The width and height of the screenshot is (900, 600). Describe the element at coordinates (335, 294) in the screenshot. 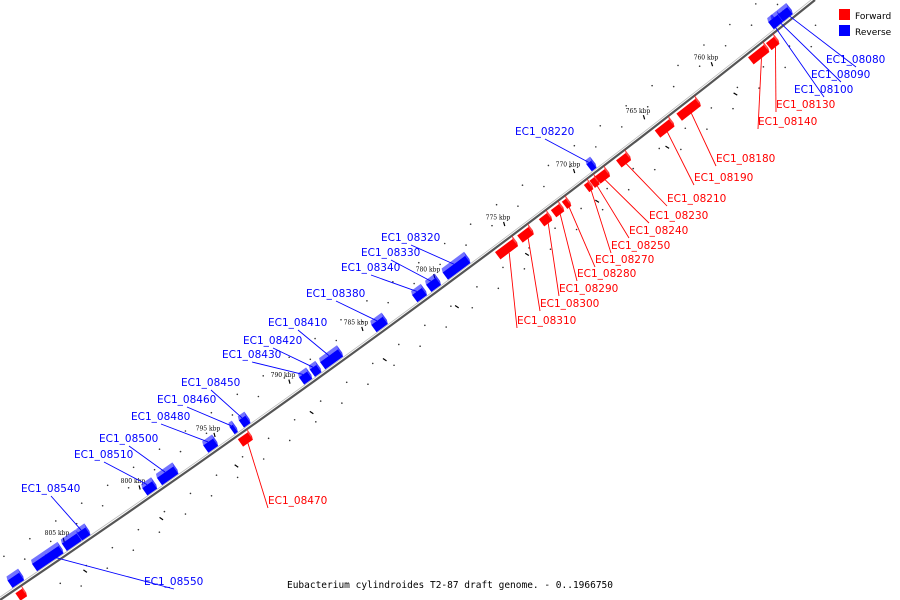

I see `gene-label: EC1_08380` at that location.